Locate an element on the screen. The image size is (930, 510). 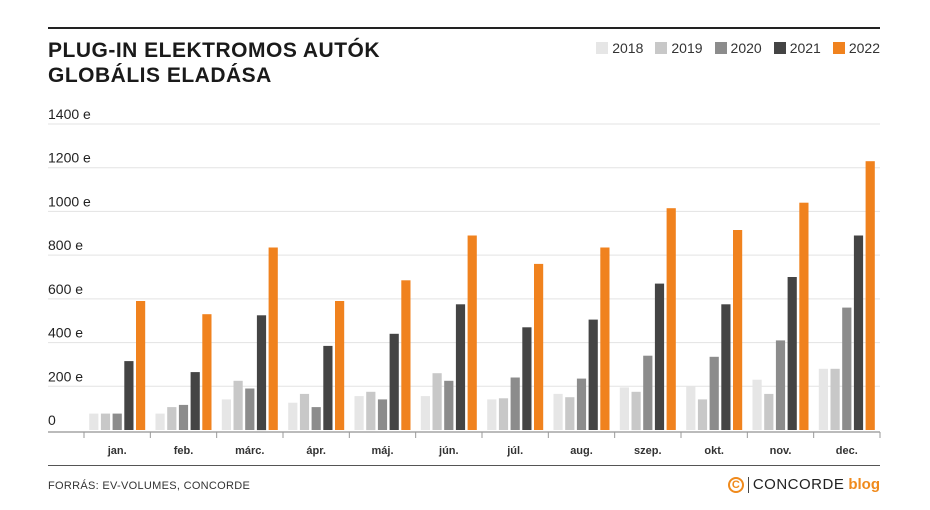
x-tick-label: nov. is located at coordinates (781, 451).